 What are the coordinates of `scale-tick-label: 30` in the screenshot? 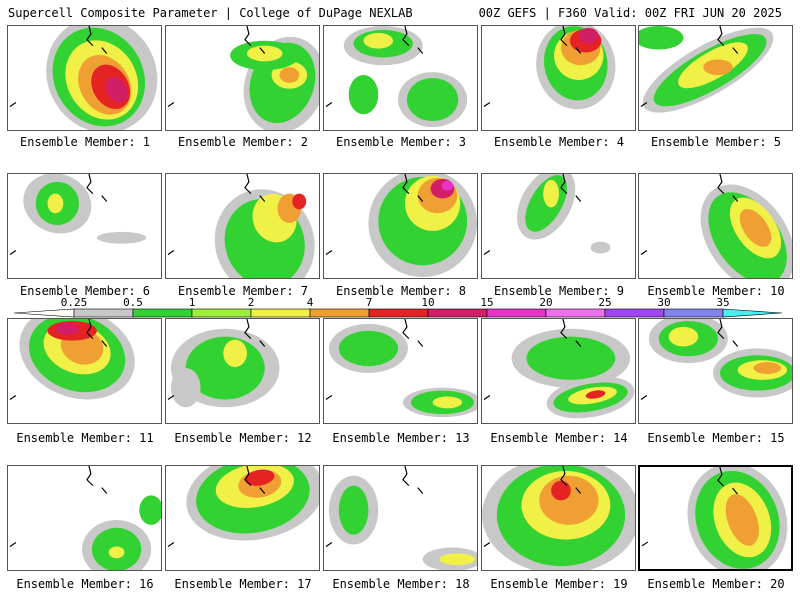 It's located at (664, 302).